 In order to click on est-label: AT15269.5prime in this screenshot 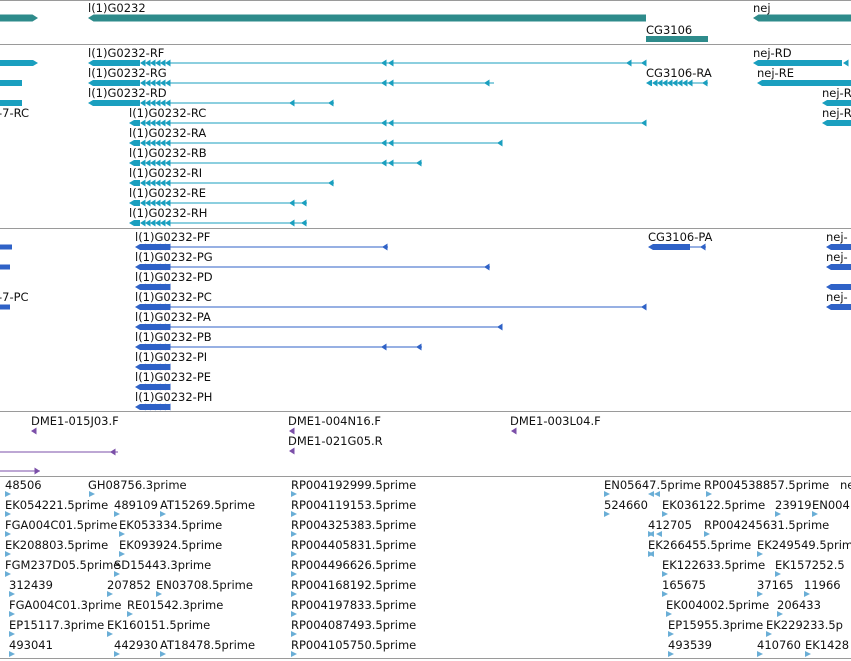, I will do `click(208, 505)`.